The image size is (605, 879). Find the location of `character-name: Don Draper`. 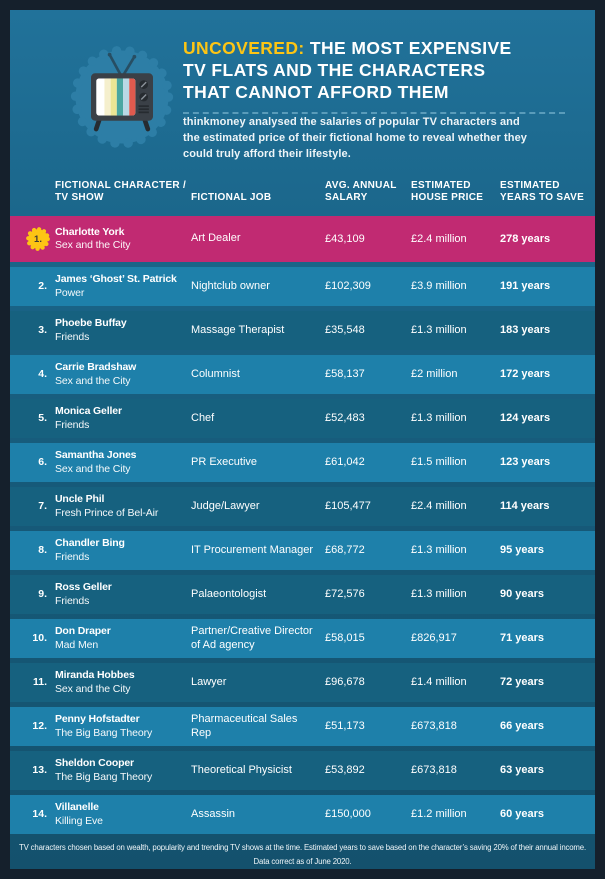

character-name: Don Draper is located at coordinates (83, 631).